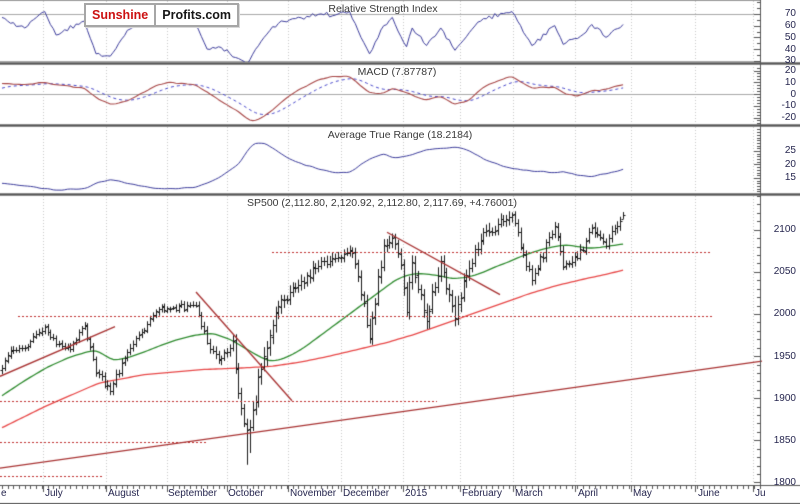 The width and height of the screenshot is (800, 504). What do you see at coordinates (124, 493) in the screenshot?
I see `x-month-label: August` at bounding box center [124, 493].